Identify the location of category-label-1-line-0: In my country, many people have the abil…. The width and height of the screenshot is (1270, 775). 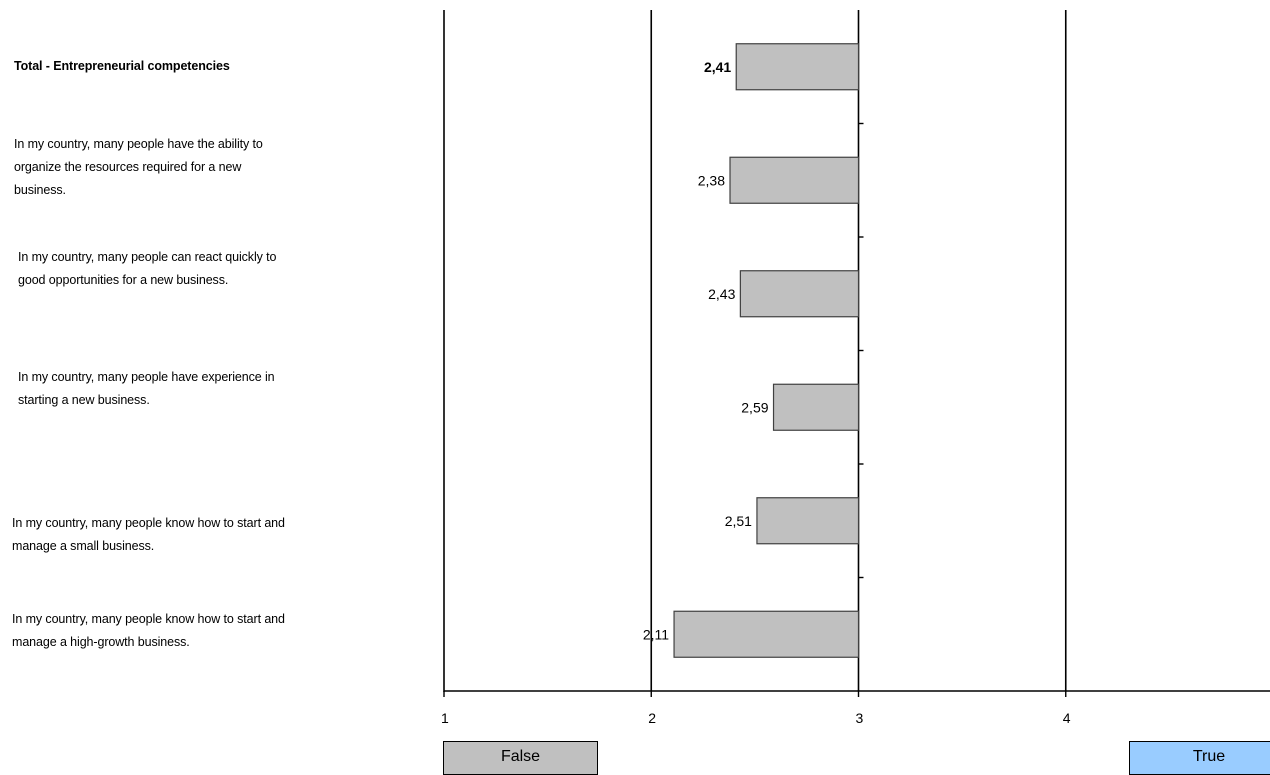
(138, 144).